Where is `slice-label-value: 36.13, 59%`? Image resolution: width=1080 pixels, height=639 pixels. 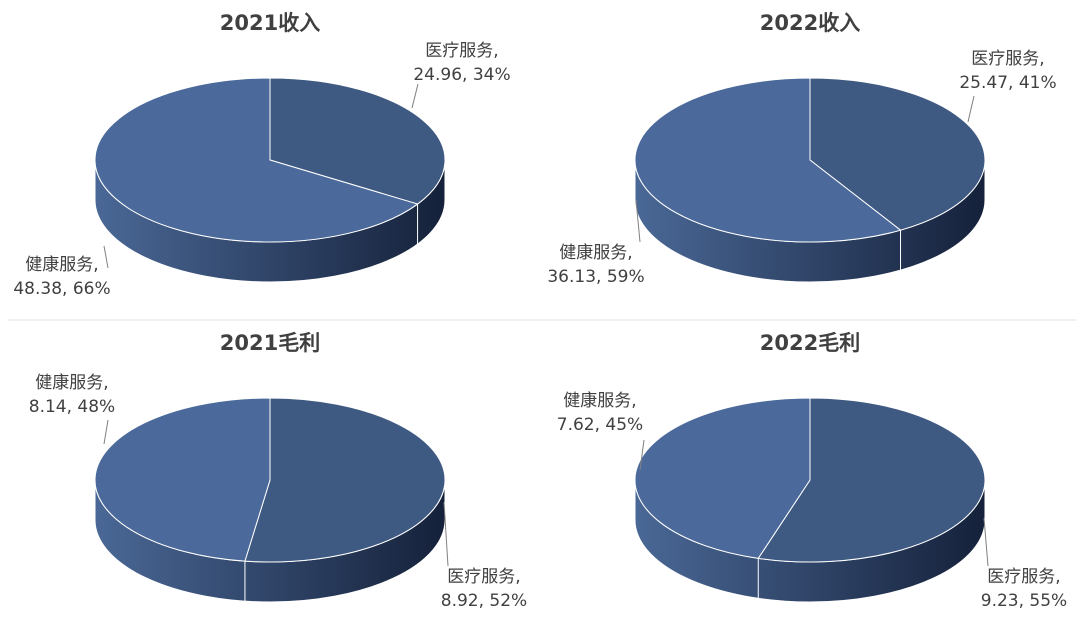 slice-label-value: 36.13, 59% is located at coordinates (595, 277).